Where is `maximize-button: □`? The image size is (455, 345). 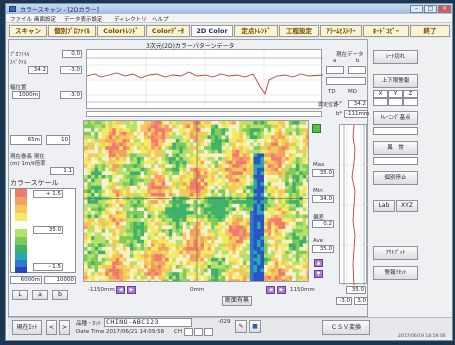 maximize-button: □ is located at coordinates (430, 9).